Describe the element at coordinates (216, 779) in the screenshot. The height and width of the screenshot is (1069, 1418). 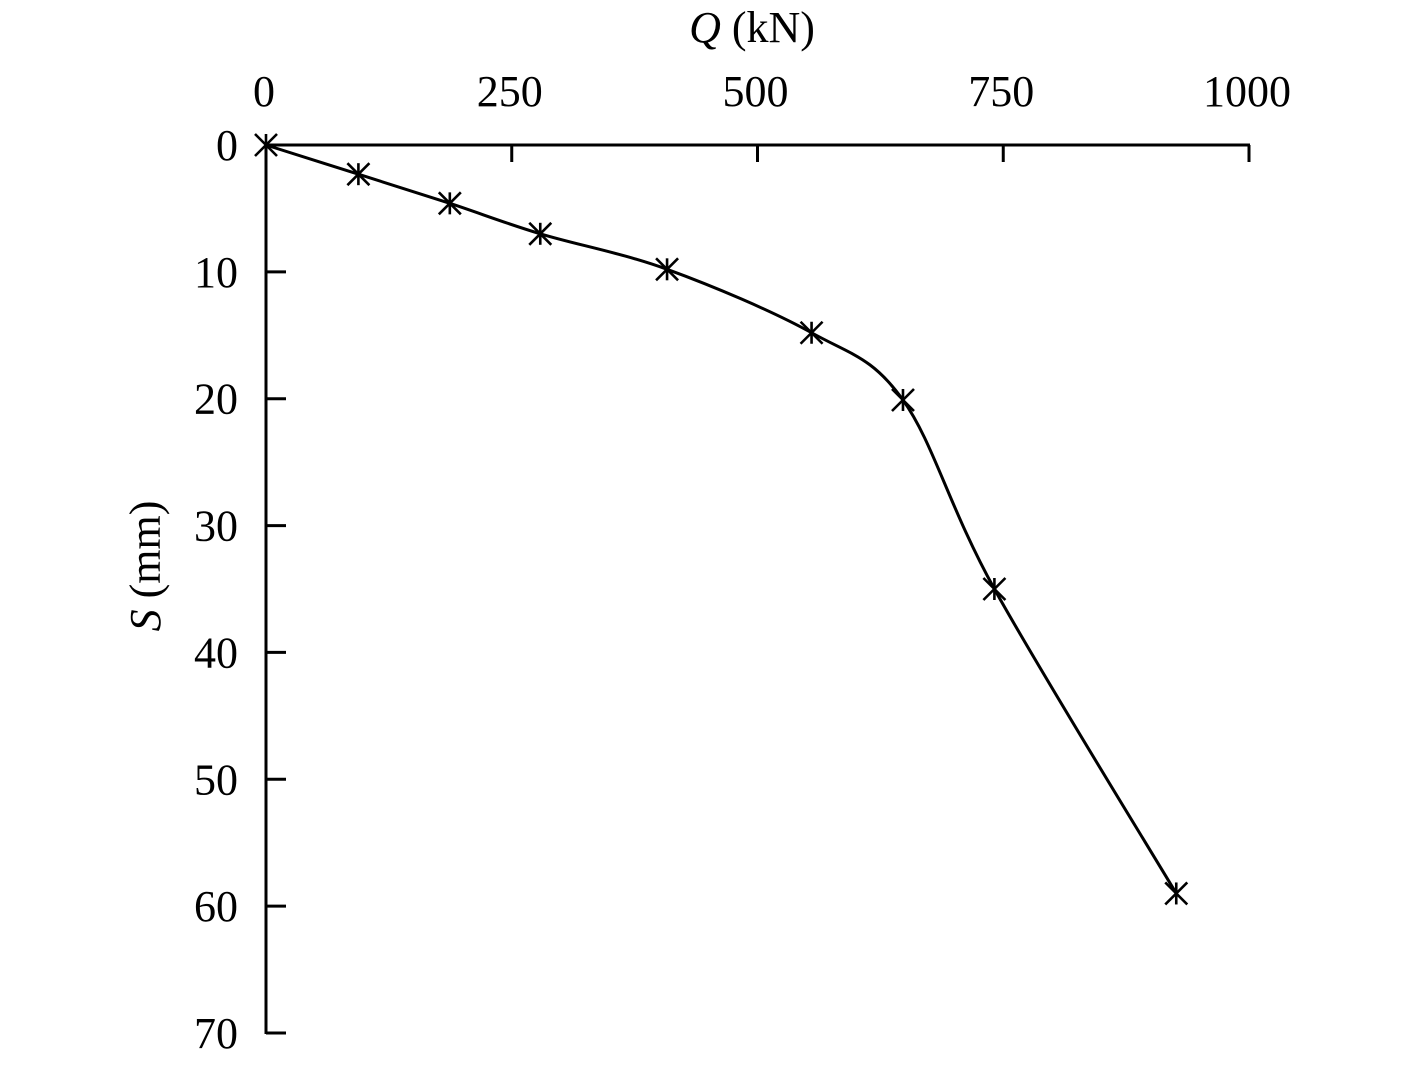
I see `y-tick-label: 50` at that location.